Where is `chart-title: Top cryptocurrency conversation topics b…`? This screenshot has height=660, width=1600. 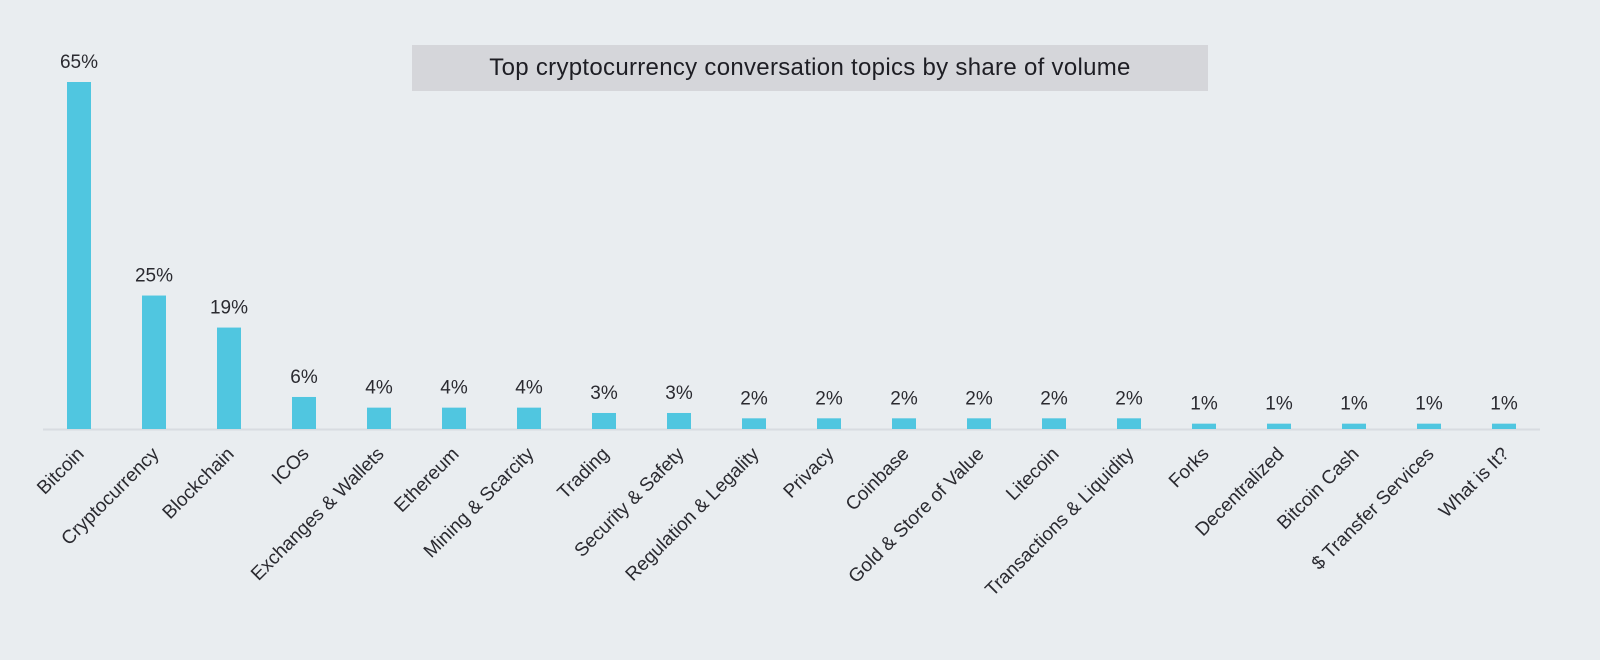 chart-title: Top cryptocurrency conversation topics b… is located at coordinates (810, 68).